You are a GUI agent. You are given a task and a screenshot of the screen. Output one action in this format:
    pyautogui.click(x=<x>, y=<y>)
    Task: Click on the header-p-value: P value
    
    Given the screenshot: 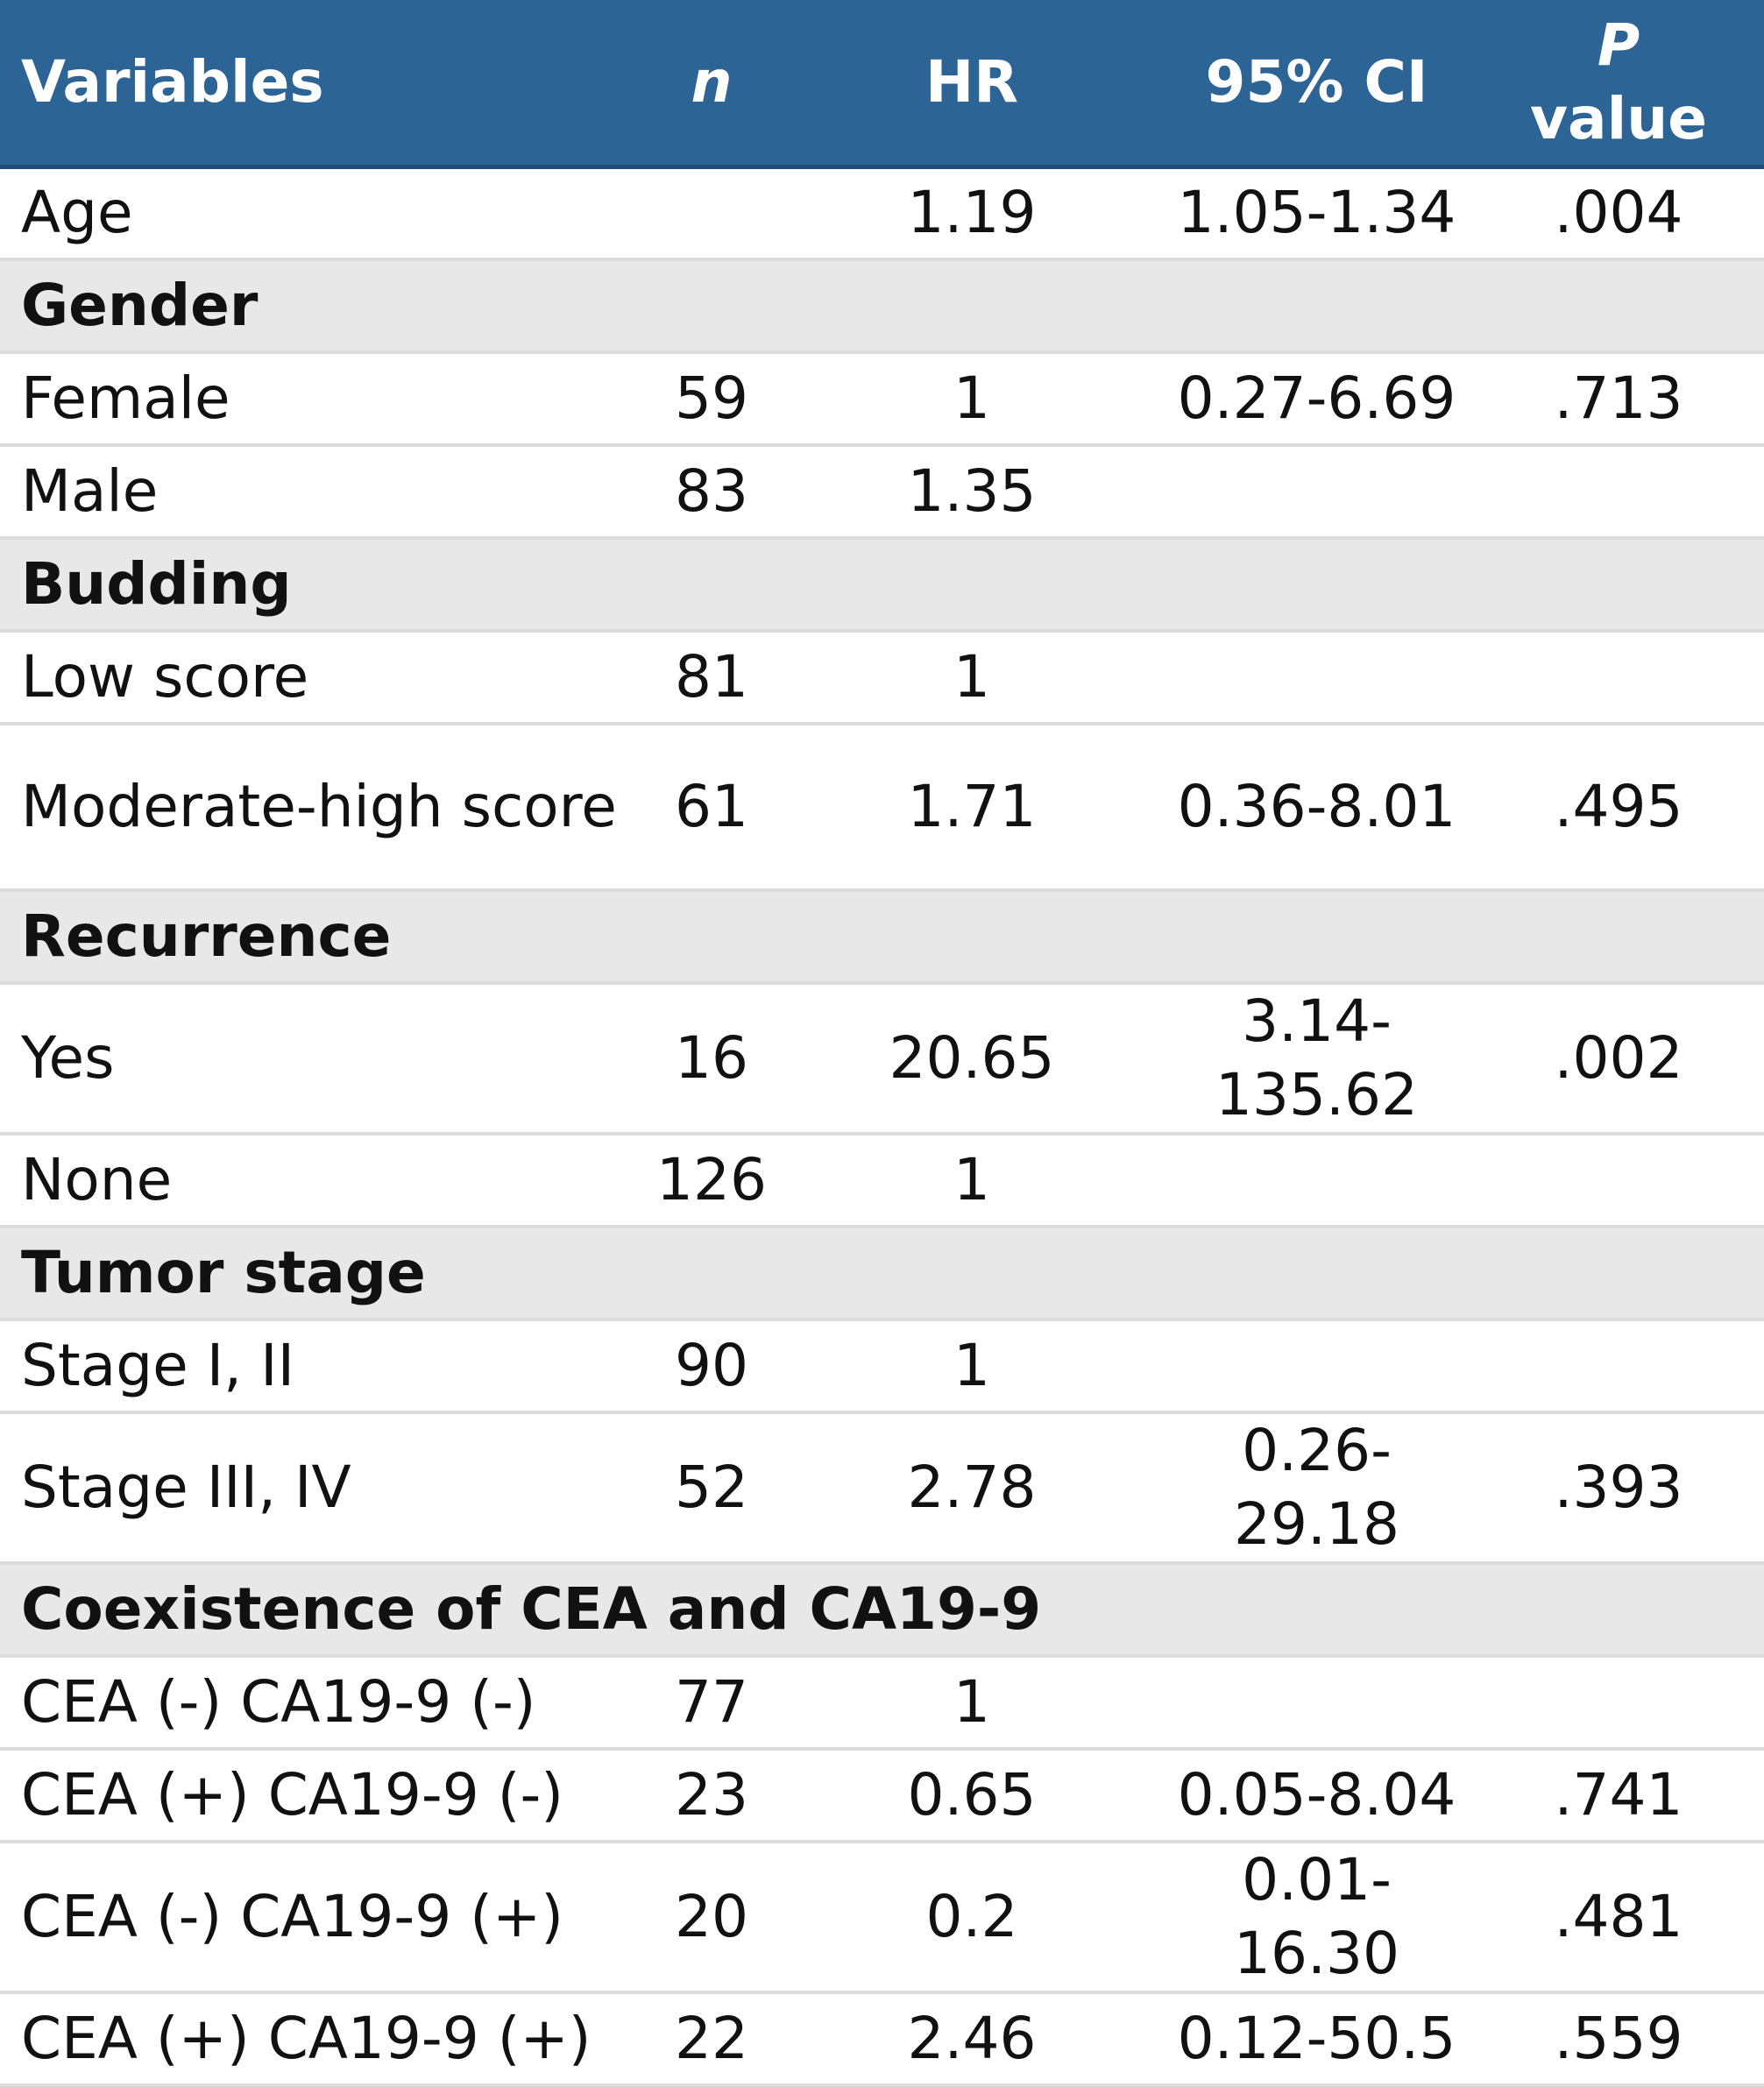 What is the action you would take?
    pyautogui.click(x=1619, y=84)
    